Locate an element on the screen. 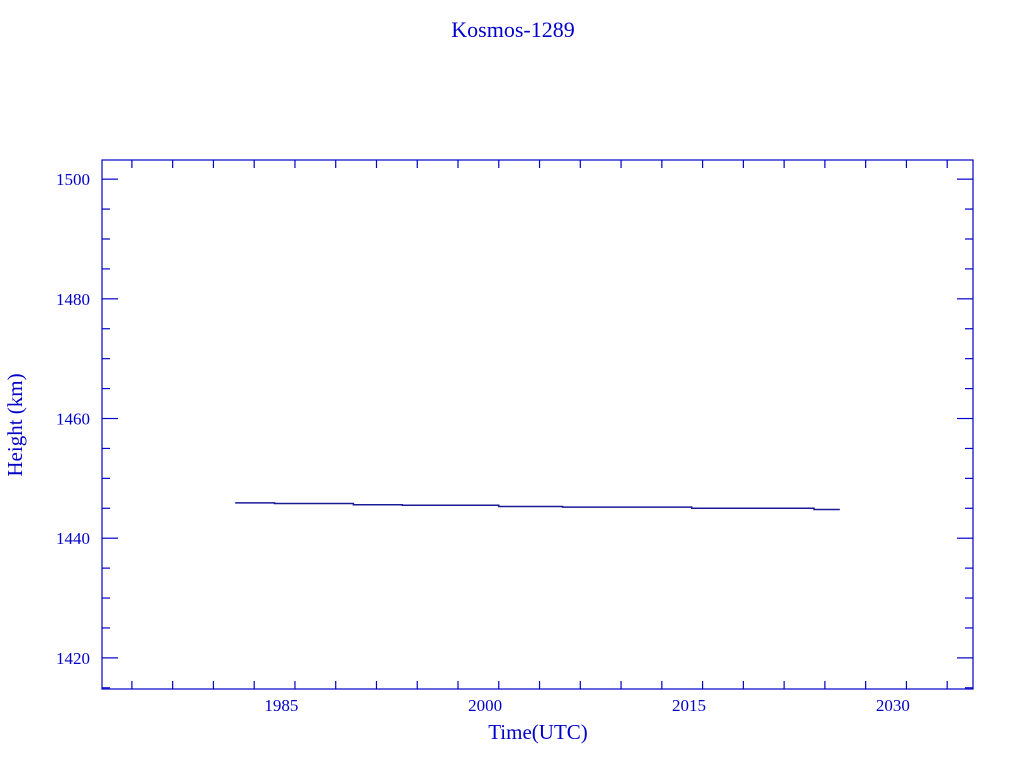 This screenshot has width=1024, height=773. y-tick-label: 1460 is located at coordinates (73, 419).